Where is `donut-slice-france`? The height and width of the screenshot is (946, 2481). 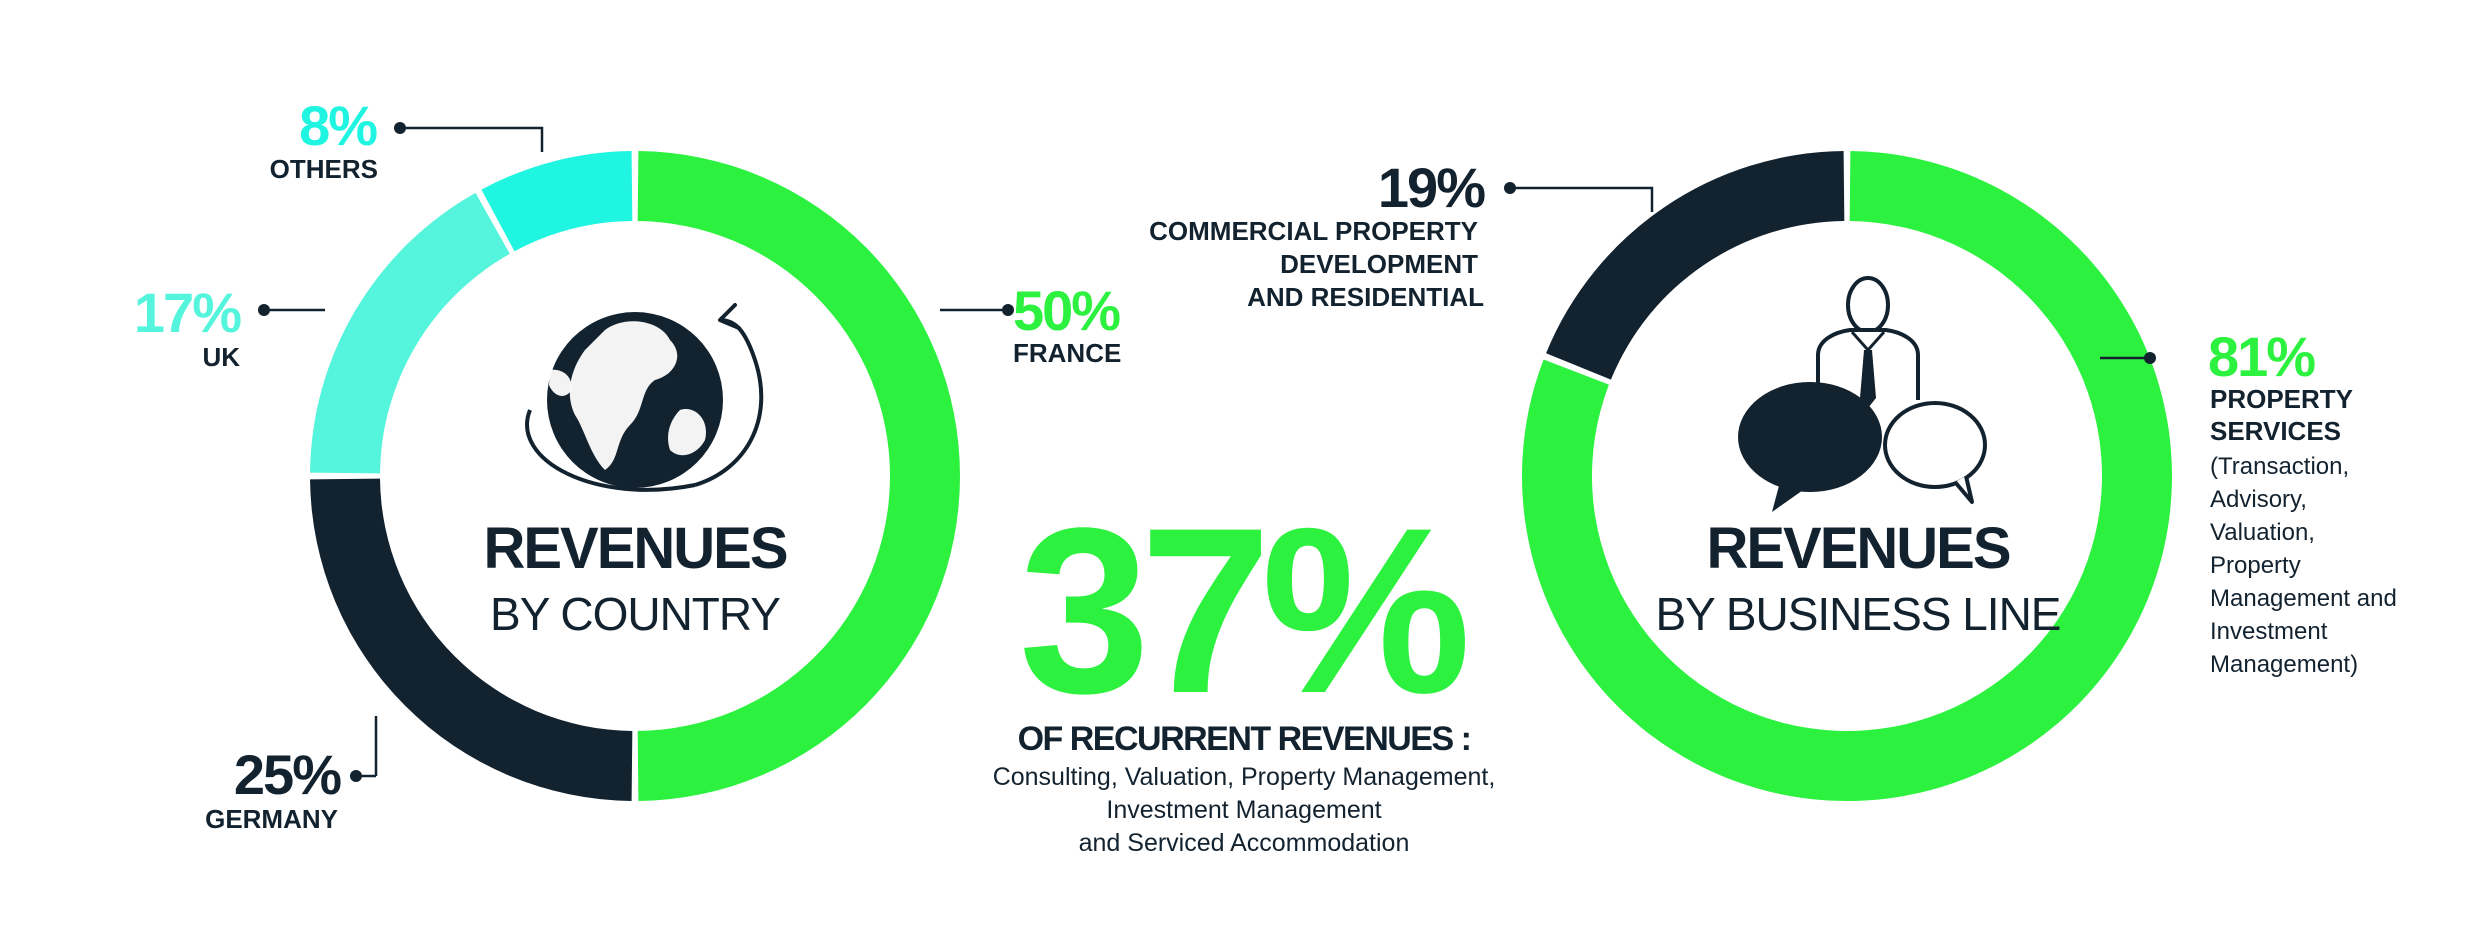 donut-slice-france is located at coordinates (798, 476).